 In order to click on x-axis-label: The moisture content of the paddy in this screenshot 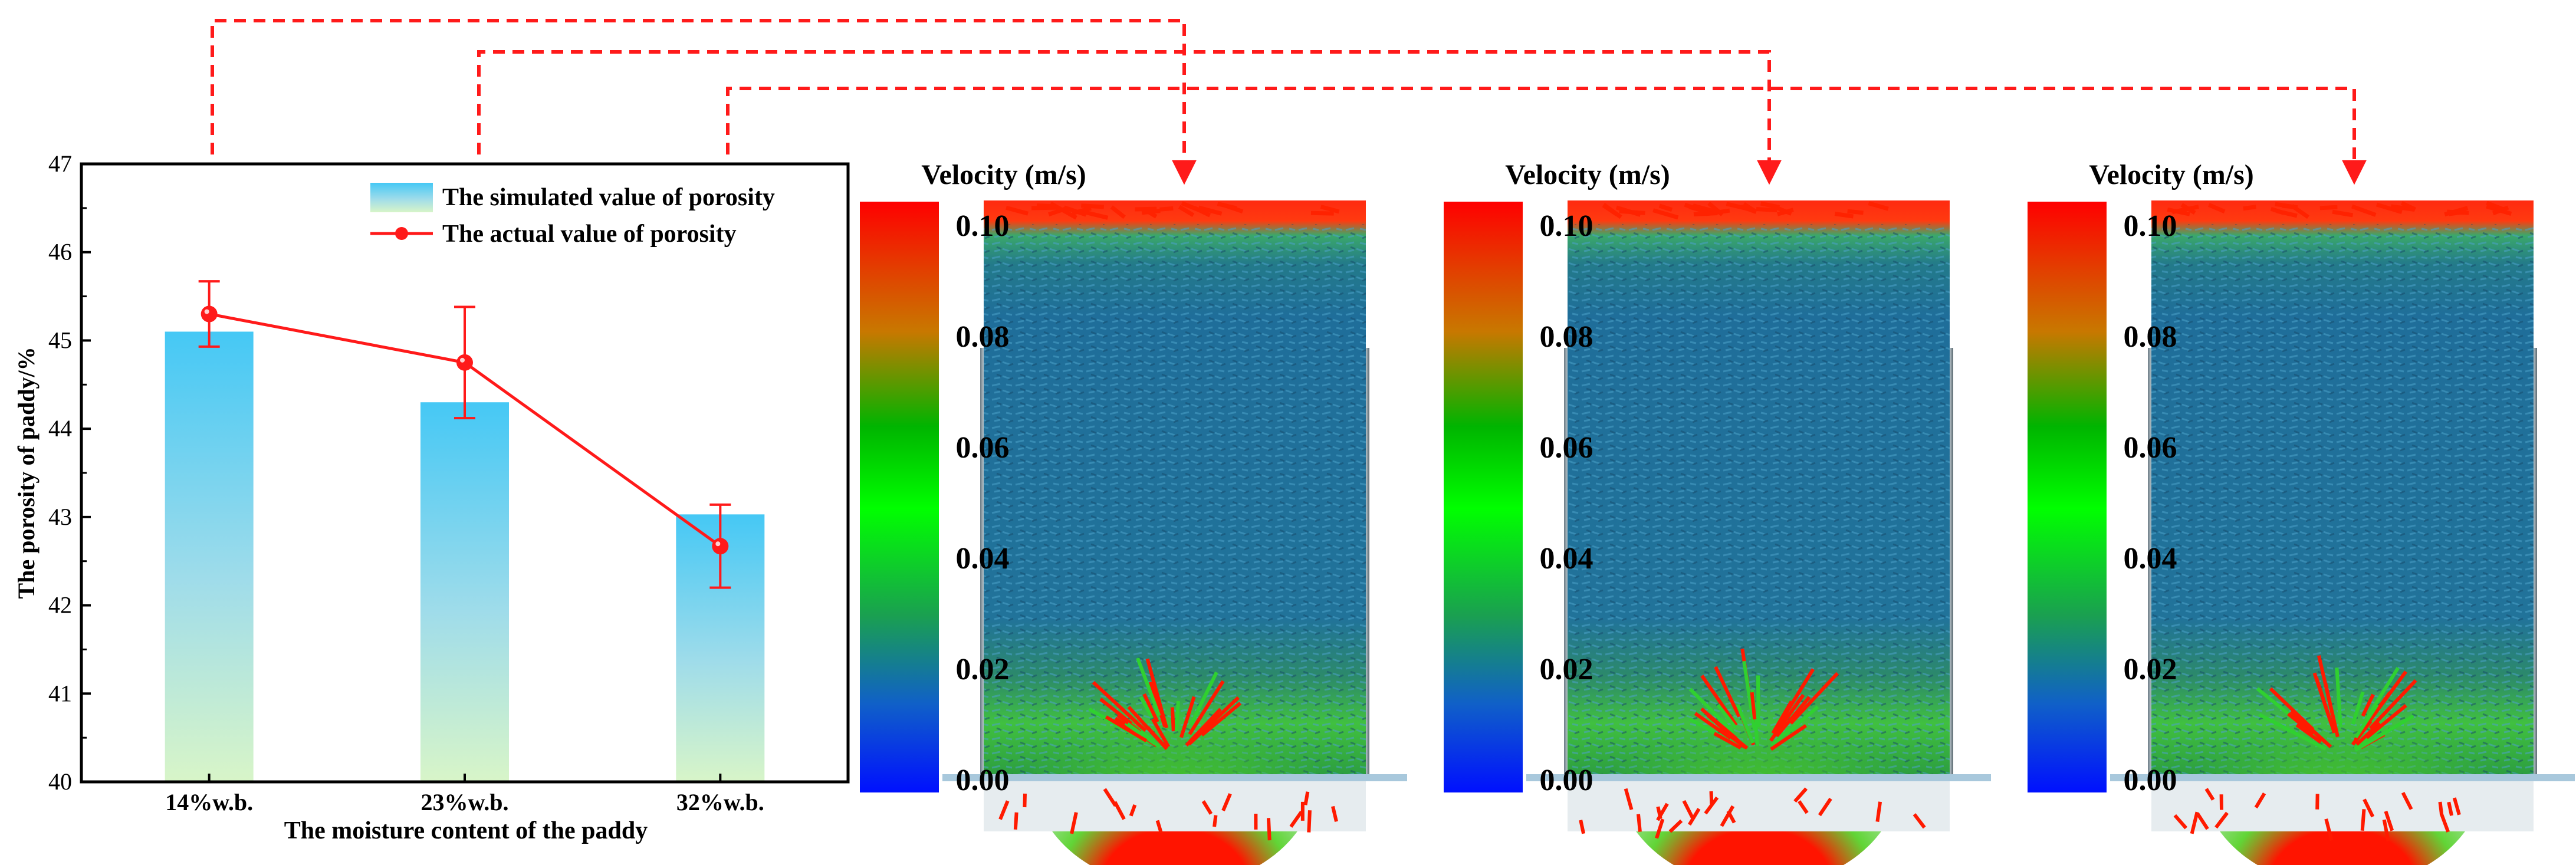, I will do `click(466, 830)`.